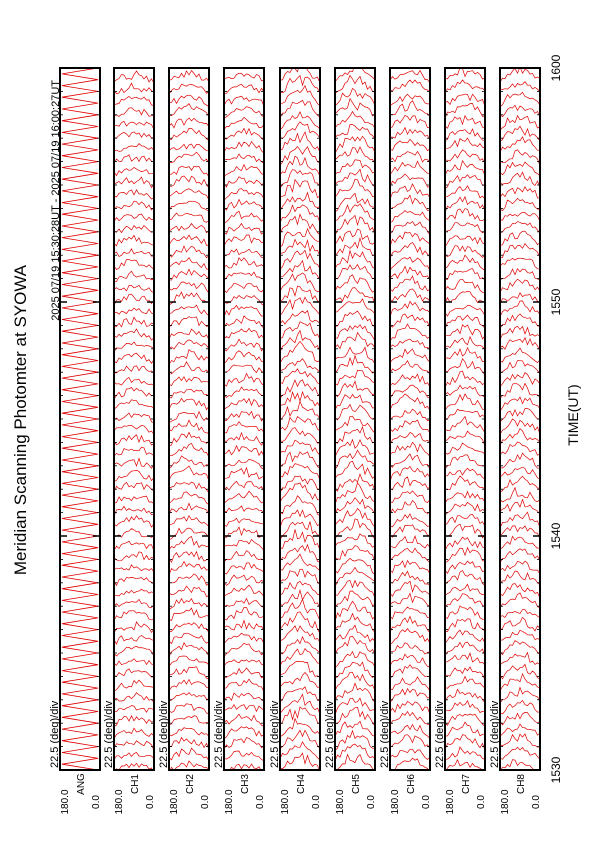  I want to click on panel: 180.0 0.0 CH8 22.5 (deg)/div, so click(515, 441).